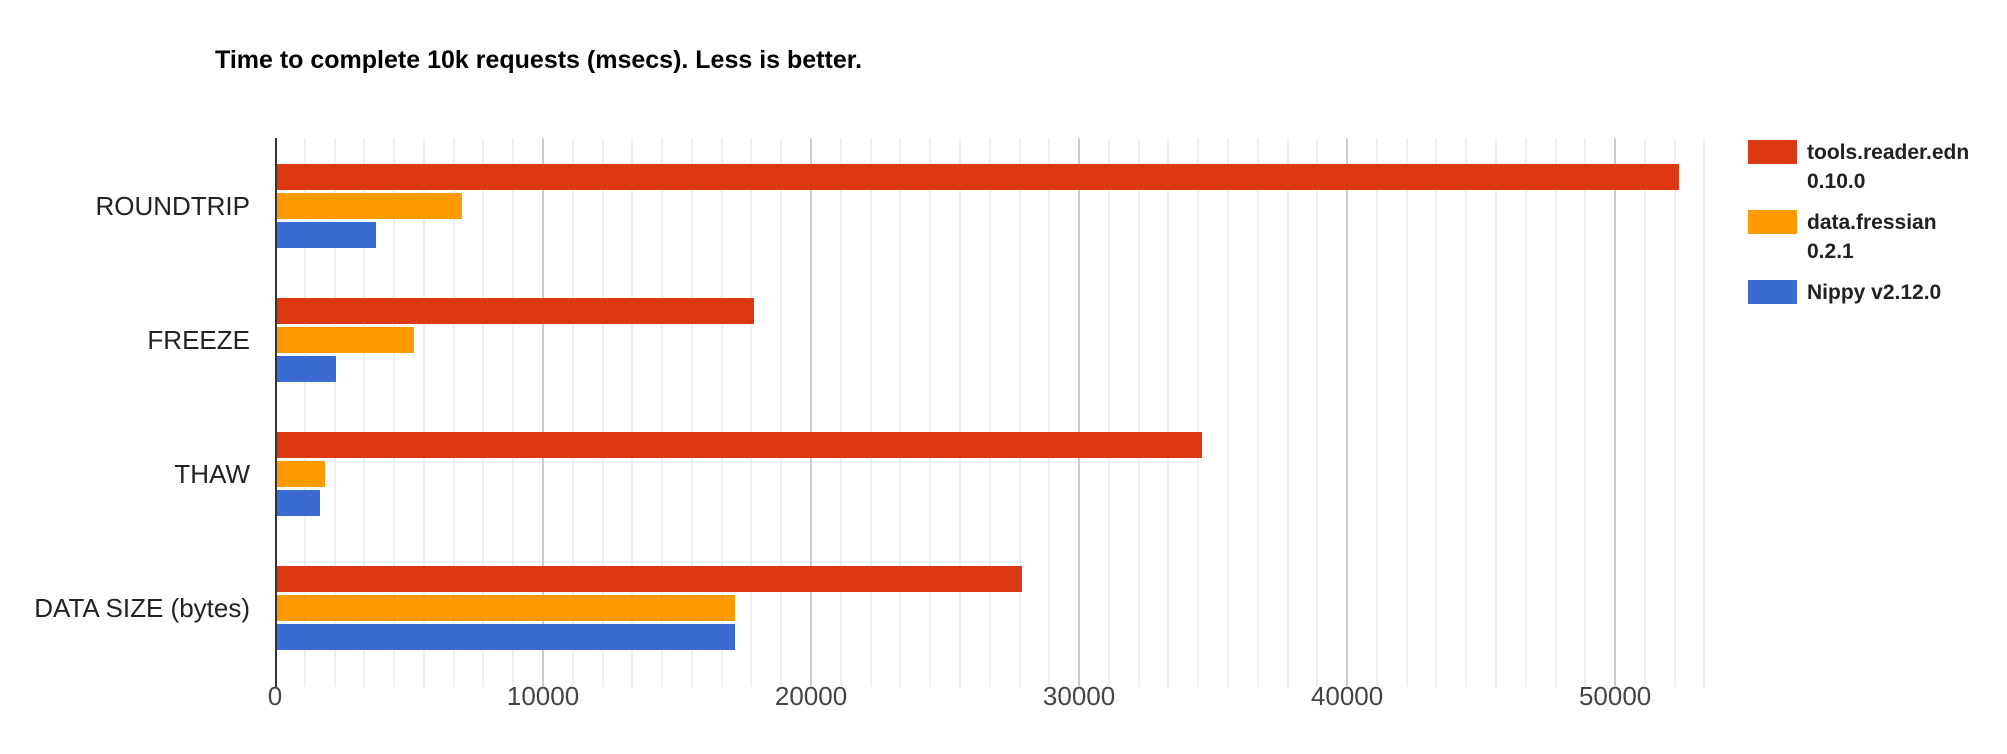 Image resolution: width=2007 pixels, height=754 pixels. What do you see at coordinates (198, 340) in the screenshot?
I see `category-label: FREEZE` at bounding box center [198, 340].